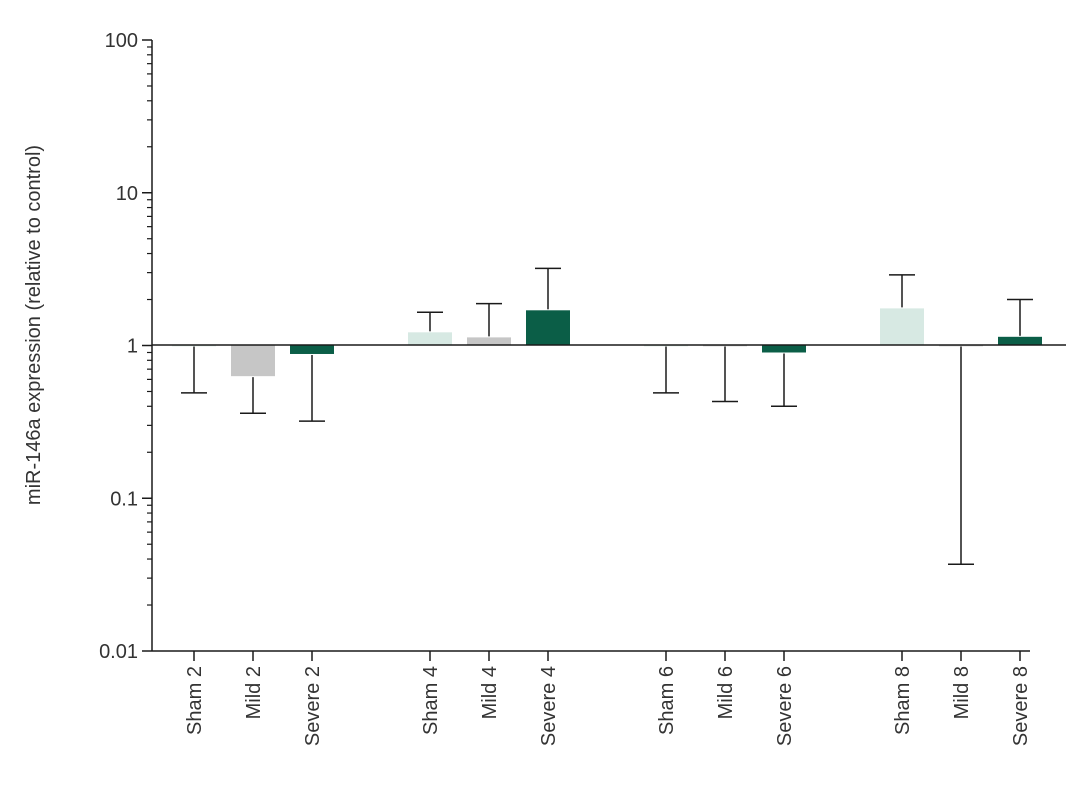 This screenshot has height=800, width=1072. What do you see at coordinates (549, 706) in the screenshot?
I see `x-tick-label: Severe 4` at bounding box center [549, 706].